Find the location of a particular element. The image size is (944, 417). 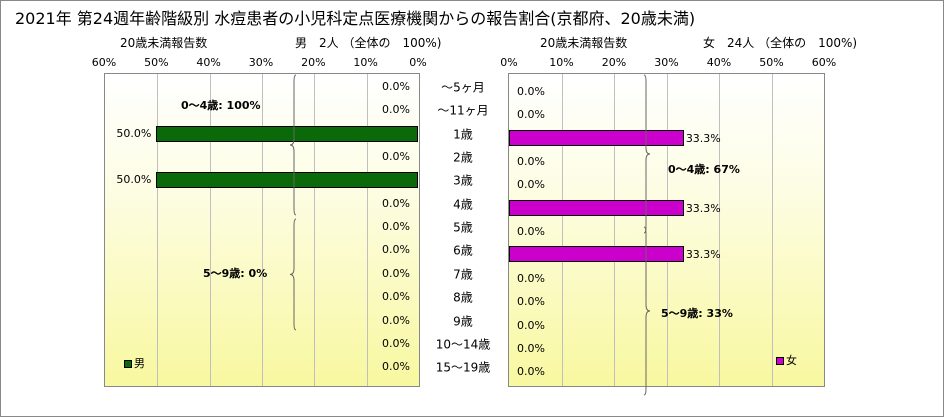

male-axis-tick-label: 10% is located at coordinates (365, 62).